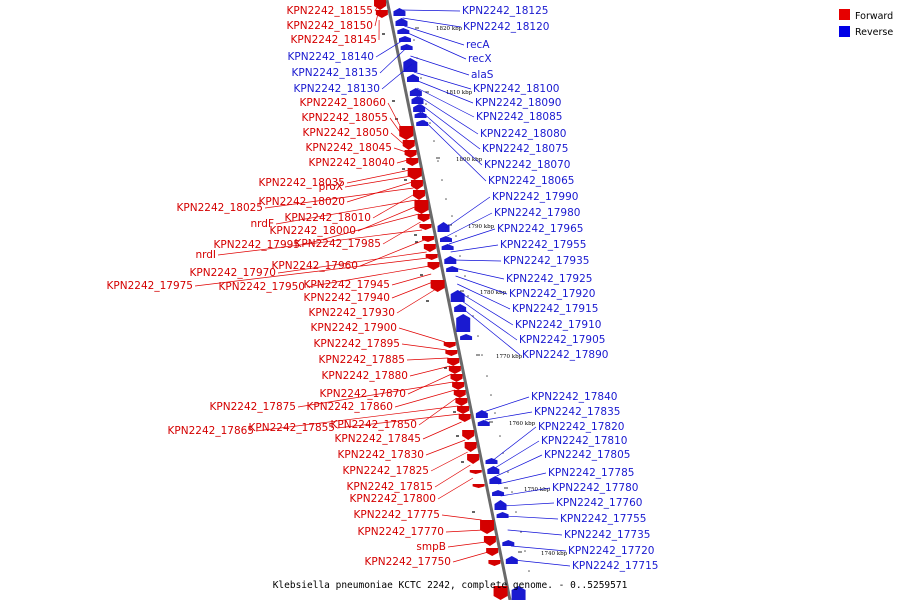 This screenshot has height=600, width=900. What do you see at coordinates (615, 566) in the screenshot?
I see `reverse-gene-label: KPN2242_17715` at bounding box center [615, 566].